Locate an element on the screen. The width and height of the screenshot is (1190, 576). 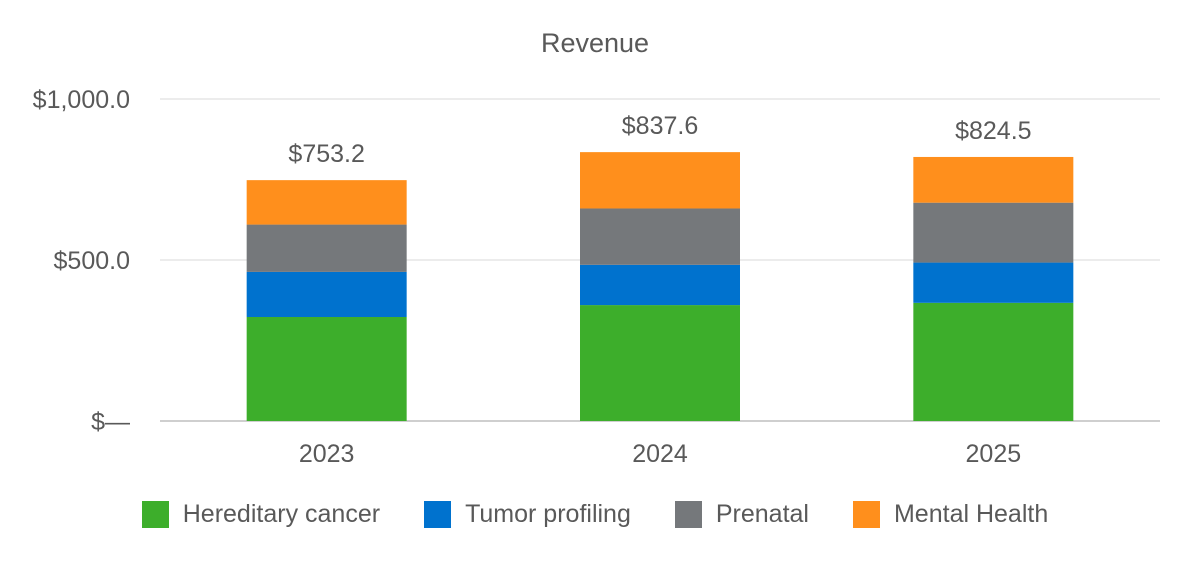
legend-item: Hereditary cancer is located at coordinates (261, 514).